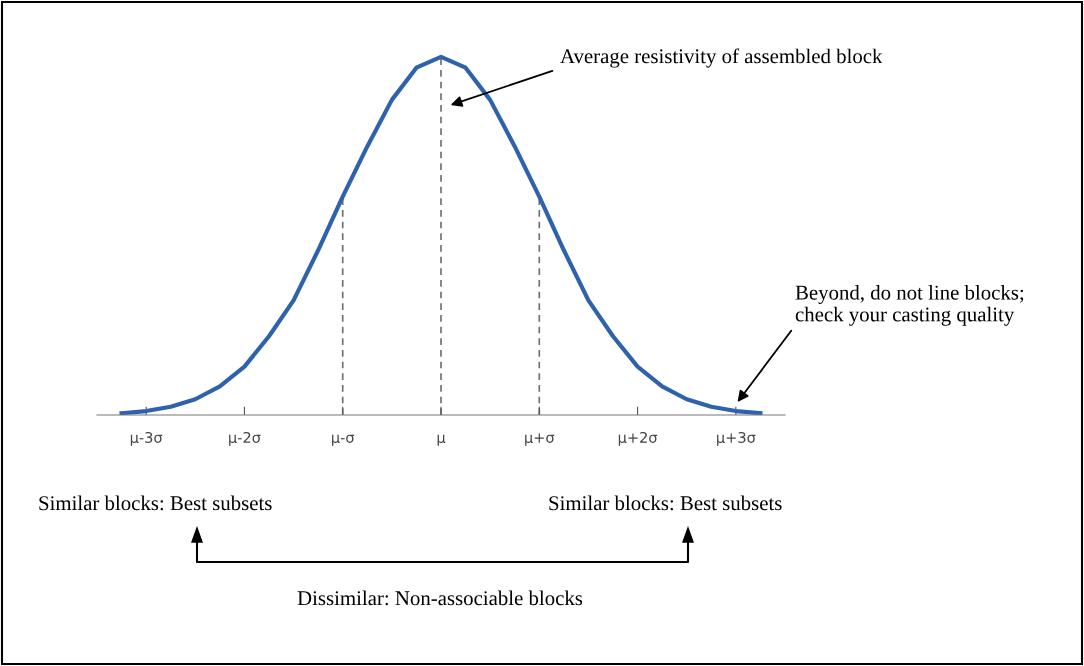 Image resolution: width=1084 pixels, height=666 pixels. I want to click on x-tick-label: μ+σ, so click(540, 439).